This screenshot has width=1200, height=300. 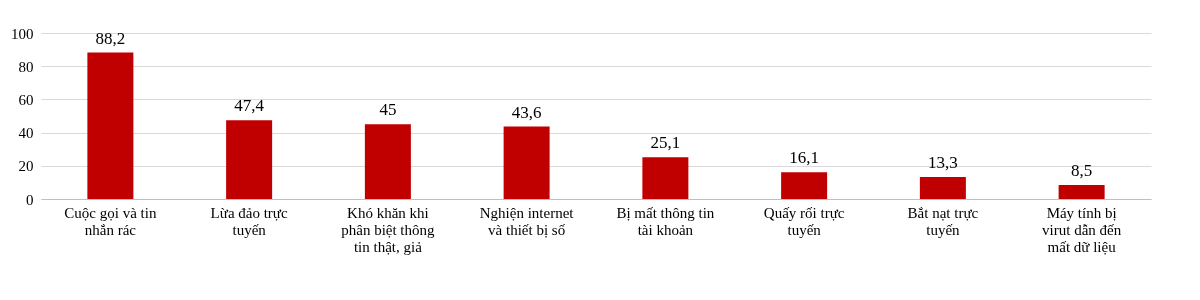 What do you see at coordinates (804, 158) in the screenshot?
I see `data-label: 16,1` at bounding box center [804, 158].